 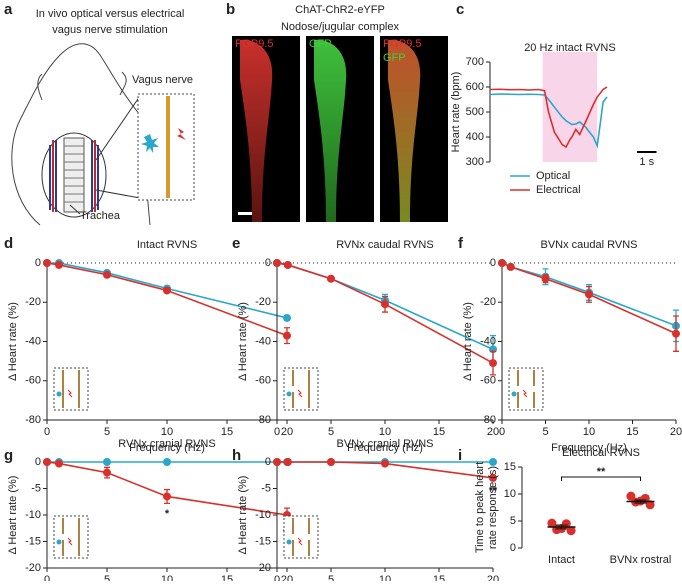 What do you see at coordinates (510, 467) in the screenshot?
I see `y-tick-label: 15` at bounding box center [510, 467].